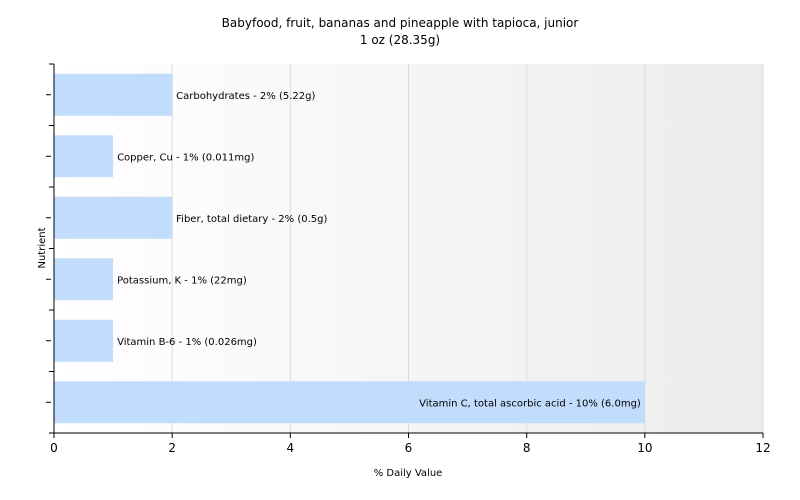 Image resolution: width=800 pixels, height=500 pixels. I want to click on x-tick-label: 2, so click(172, 448).